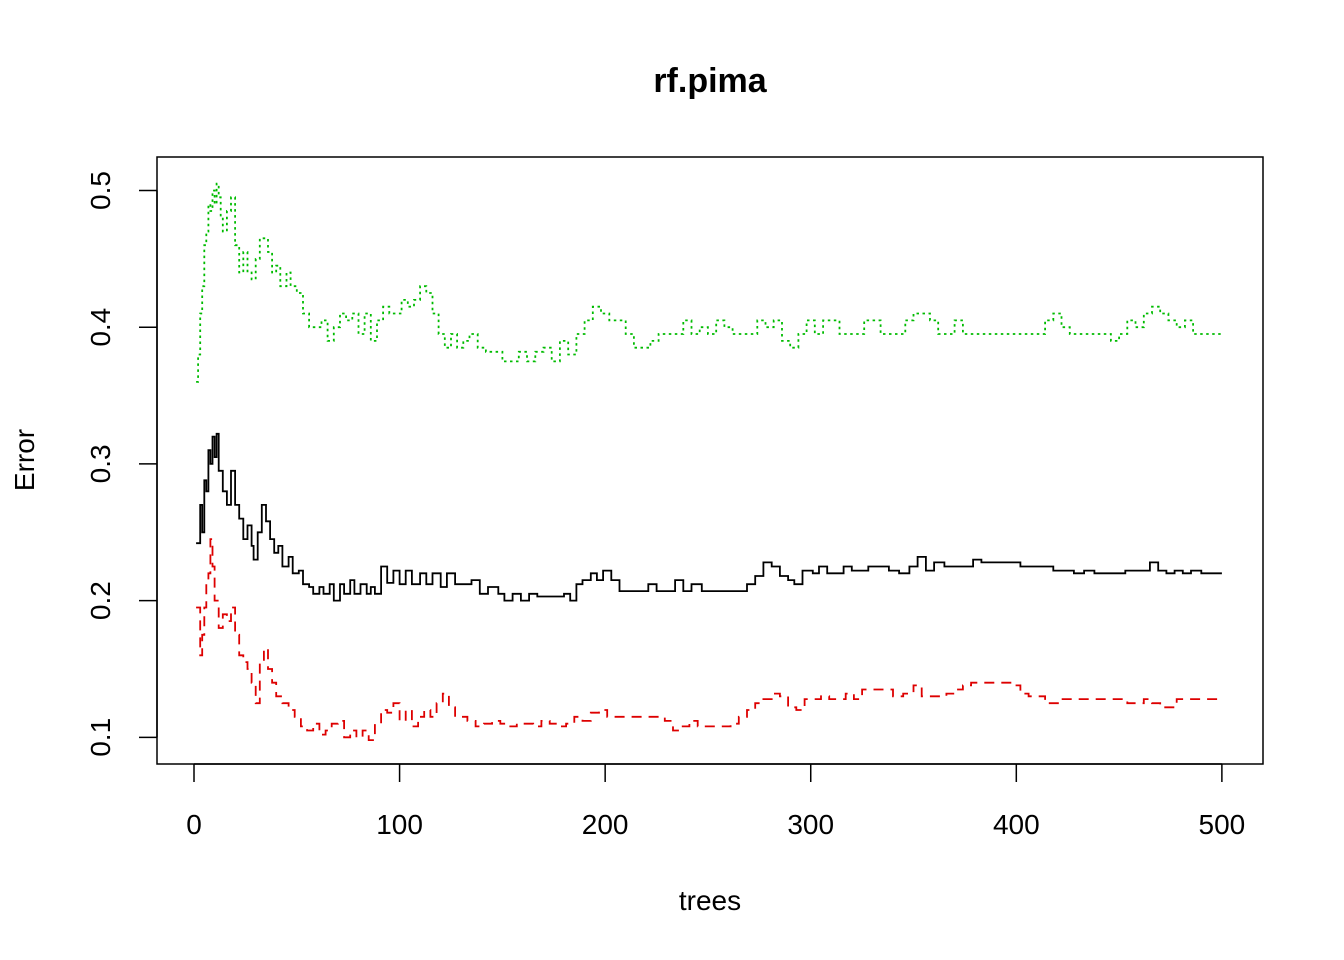 The image size is (1344, 960). What do you see at coordinates (100, 190) in the screenshot?
I see `y-tick-label: 0.5` at bounding box center [100, 190].